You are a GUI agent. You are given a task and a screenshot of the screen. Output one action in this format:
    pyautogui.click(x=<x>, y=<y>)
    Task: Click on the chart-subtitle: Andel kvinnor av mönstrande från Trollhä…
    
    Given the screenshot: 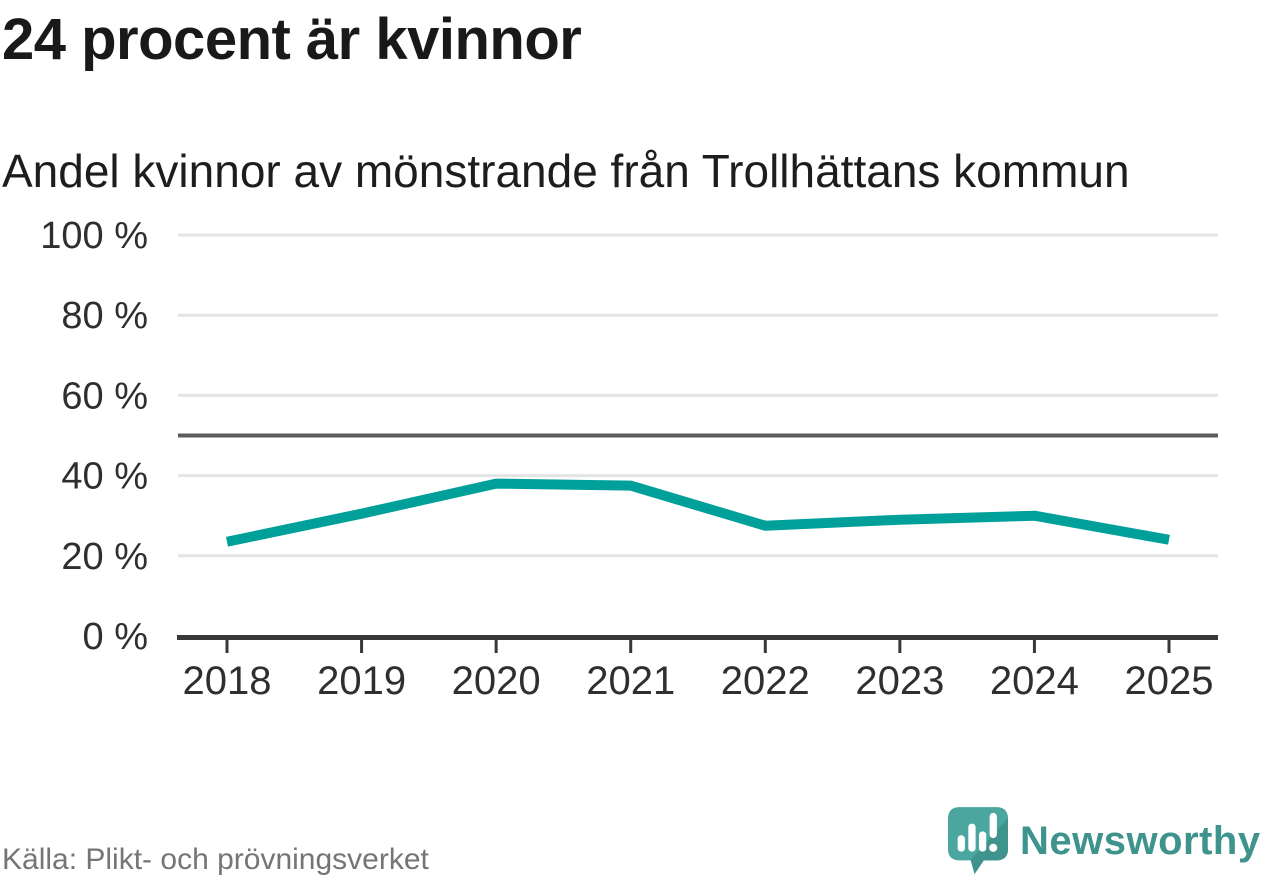 What is the action you would take?
    pyautogui.click(x=566, y=171)
    